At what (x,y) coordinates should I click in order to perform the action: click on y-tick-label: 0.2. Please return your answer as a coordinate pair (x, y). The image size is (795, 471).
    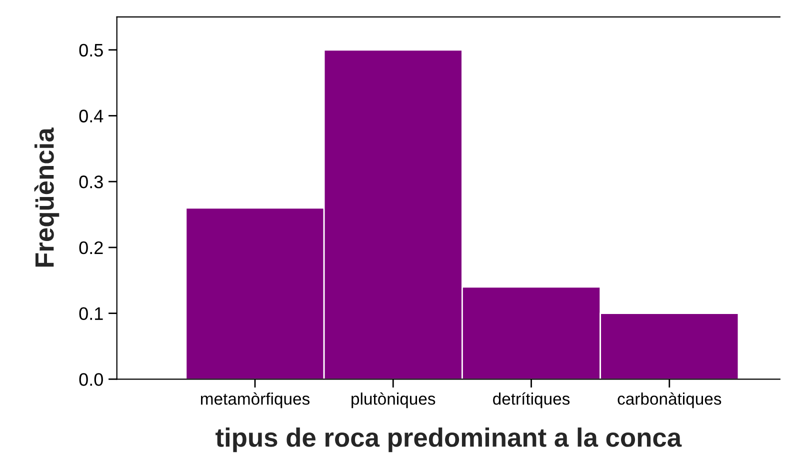
    Looking at the image, I should click on (91, 247).